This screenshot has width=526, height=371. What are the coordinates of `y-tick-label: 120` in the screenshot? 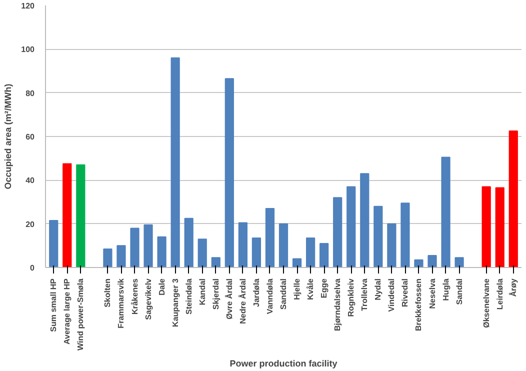 It's located at (28, 6).